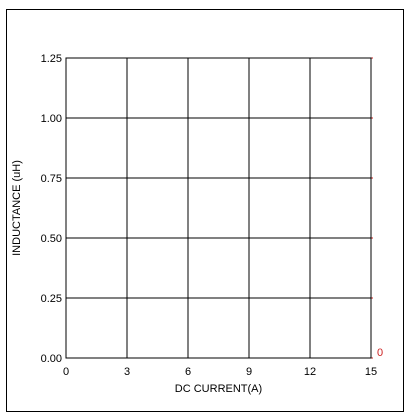 The height and width of the screenshot is (417, 412). What do you see at coordinates (51, 299) in the screenshot?
I see `y-tick-label: 0.25` at bounding box center [51, 299].